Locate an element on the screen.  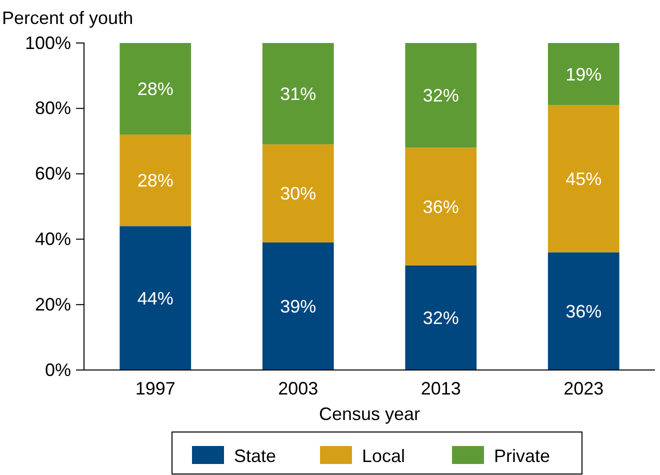
x-tick-label: 2023 is located at coordinates (584, 388).